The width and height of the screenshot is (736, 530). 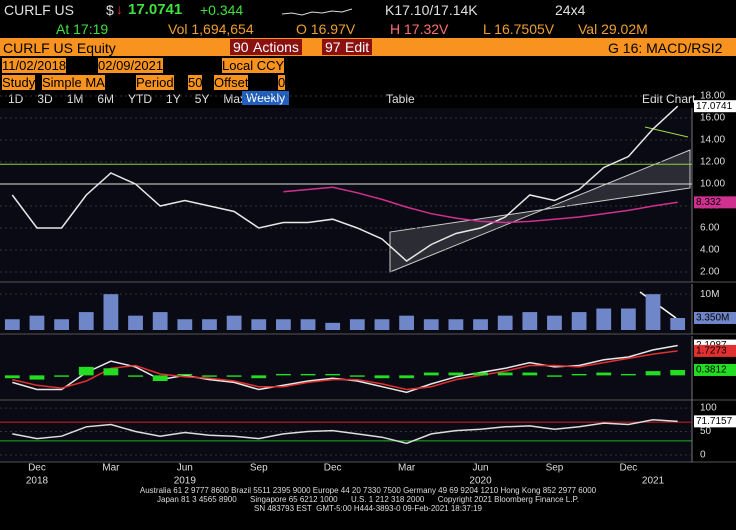 What do you see at coordinates (253, 65) in the screenshot?
I see `currency-select: Local CCY` at bounding box center [253, 65].